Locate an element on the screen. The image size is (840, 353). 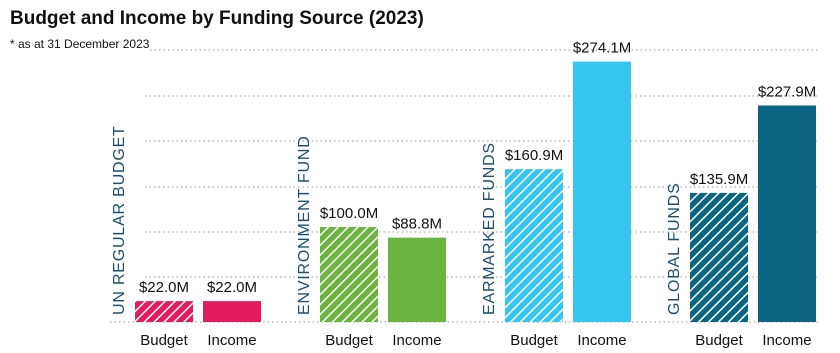
group-label: GLOBAL FUNDS is located at coordinates (674, 248).